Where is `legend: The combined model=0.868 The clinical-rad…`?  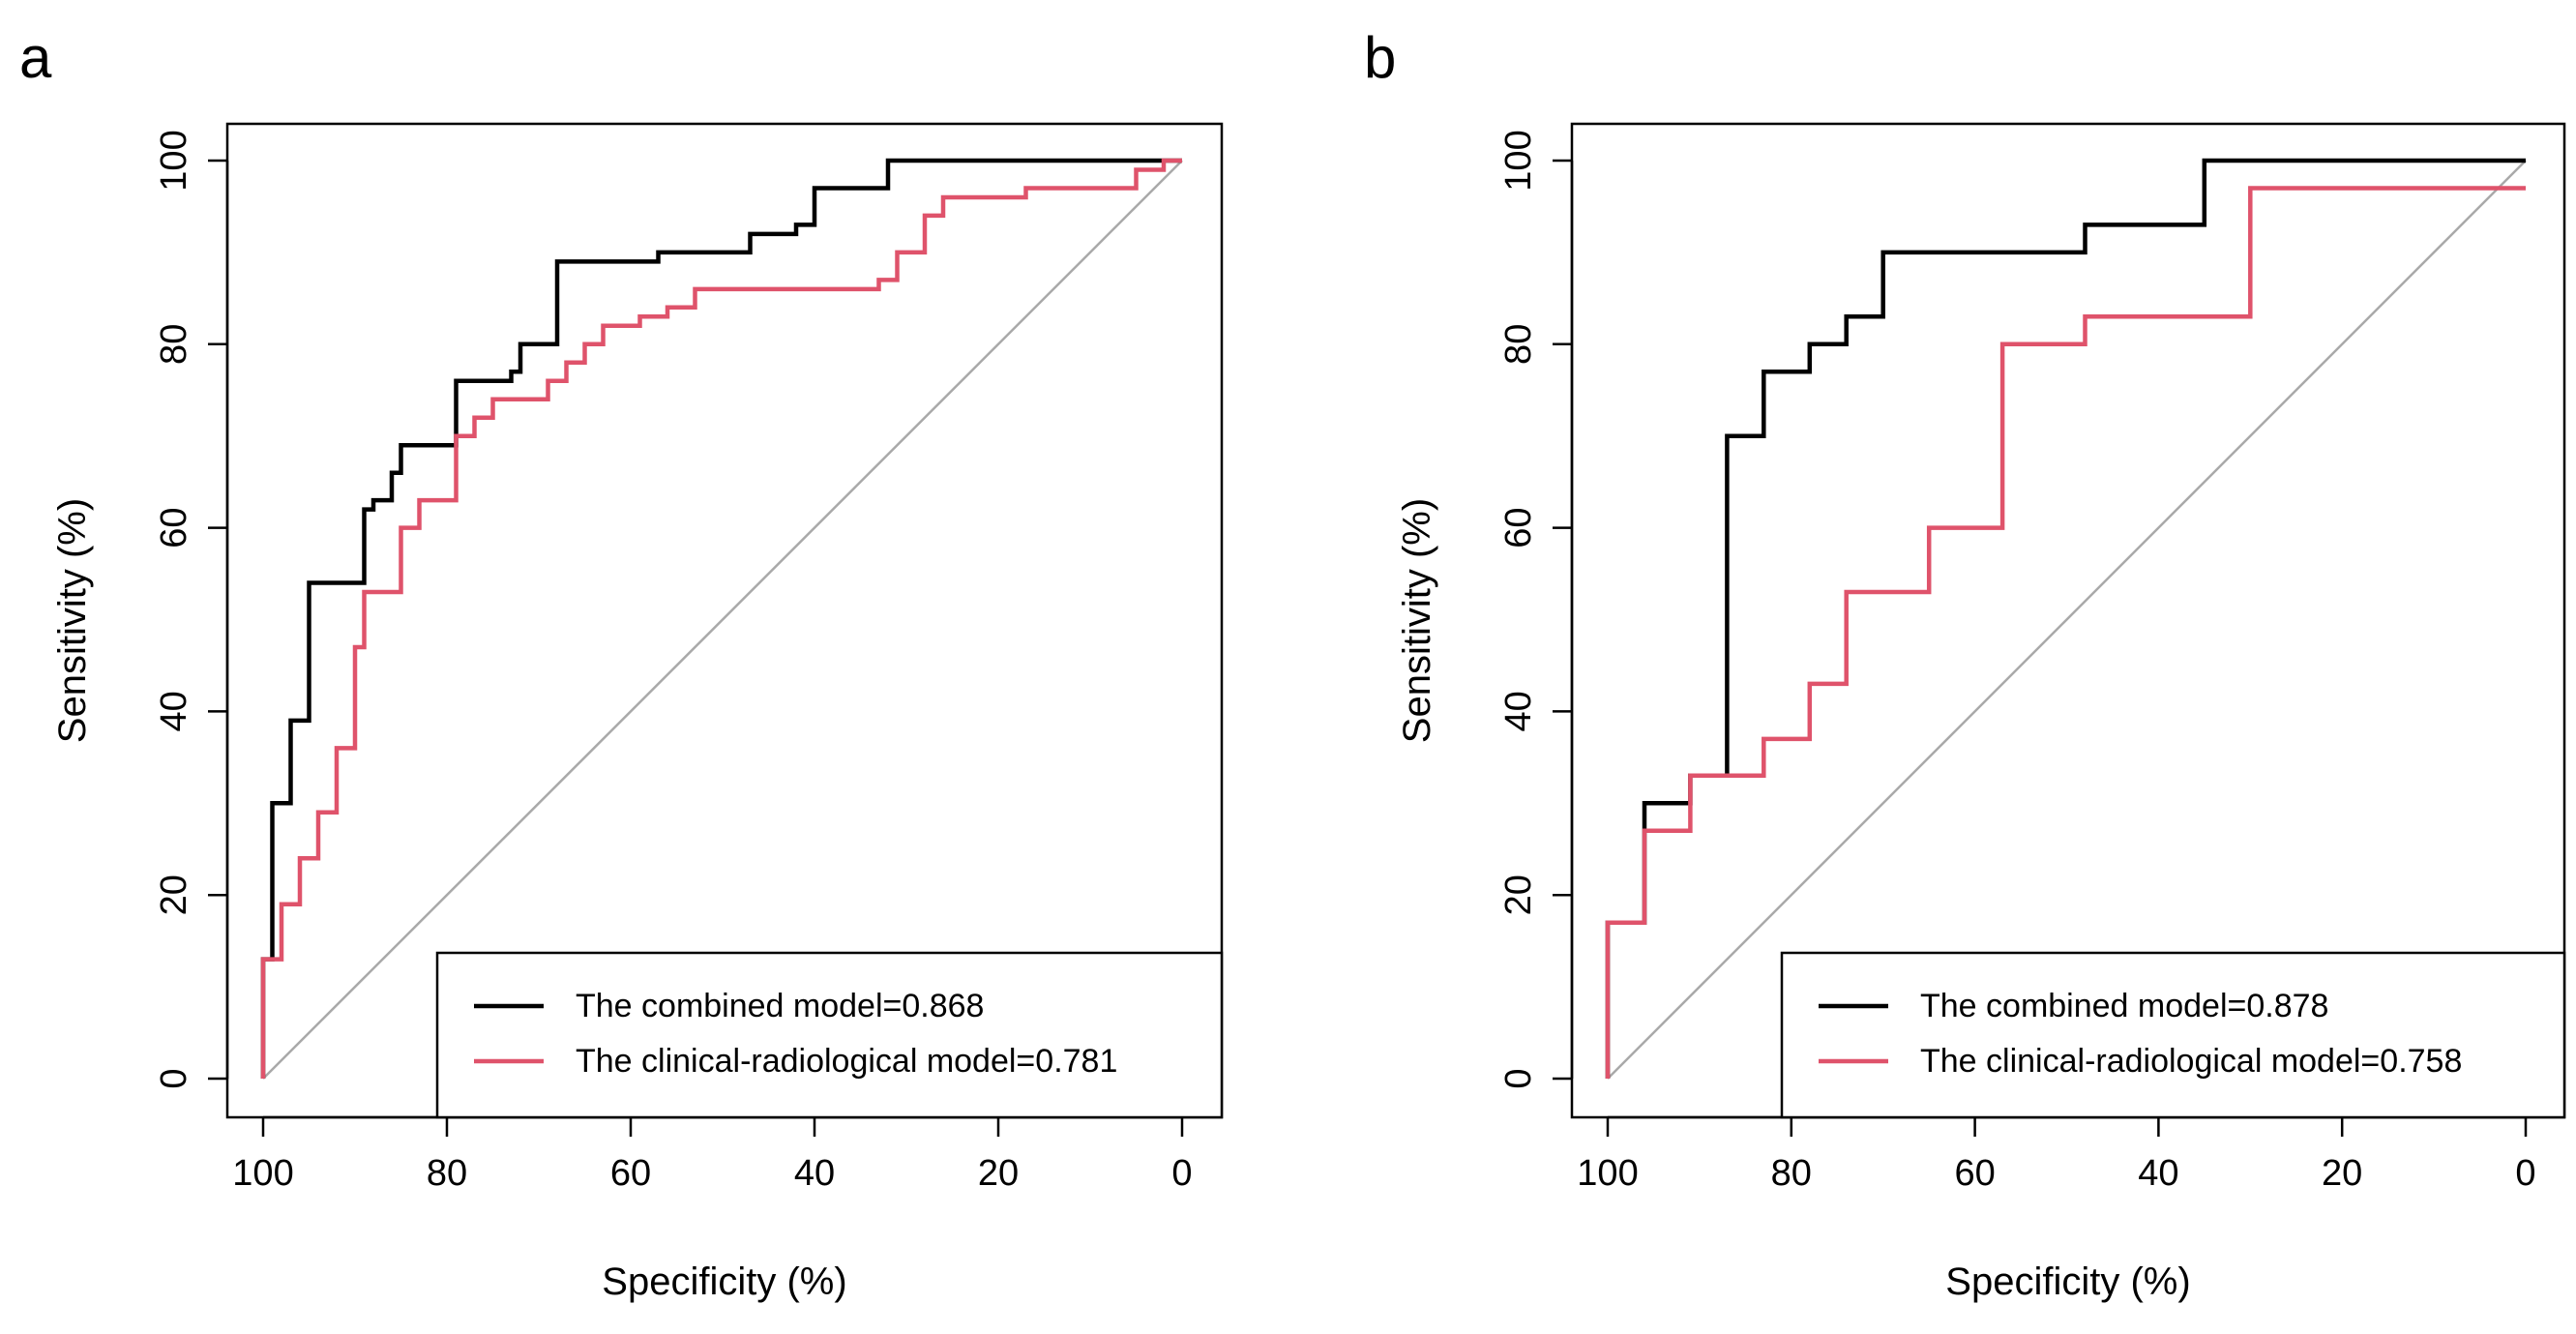 legend: The combined model=0.868 The clinical-rad… is located at coordinates (829, 1035).